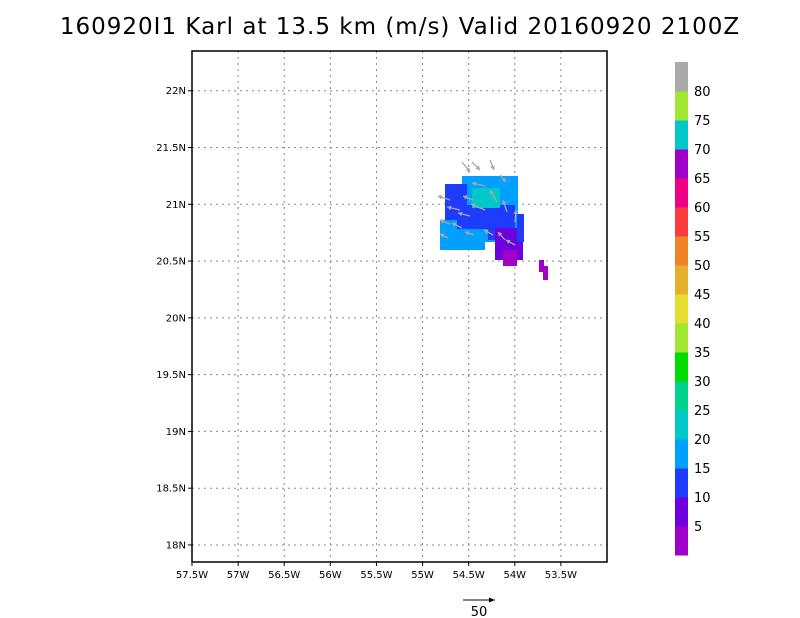  I want to click on lat-tick-label: 22N, so click(176, 91).